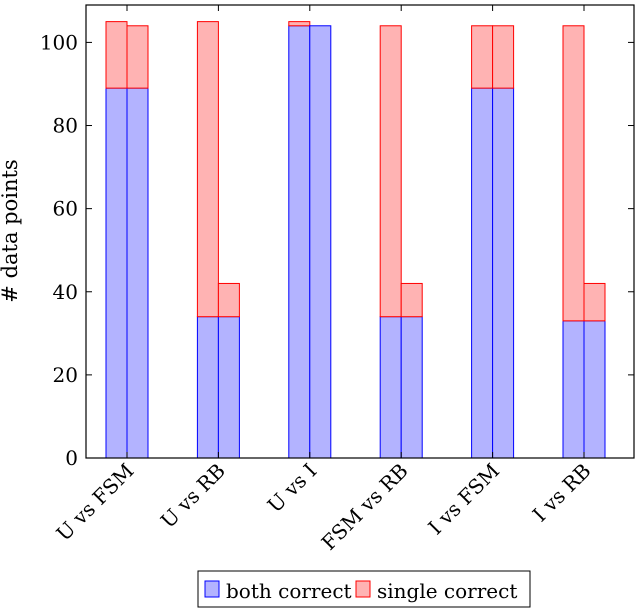 The height and width of the screenshot is (616, 640). What do you see at coordinates (289, 591) in the screenshot?
I see `legend-label-both-correct: both correct` at bounding box center [289, 591].